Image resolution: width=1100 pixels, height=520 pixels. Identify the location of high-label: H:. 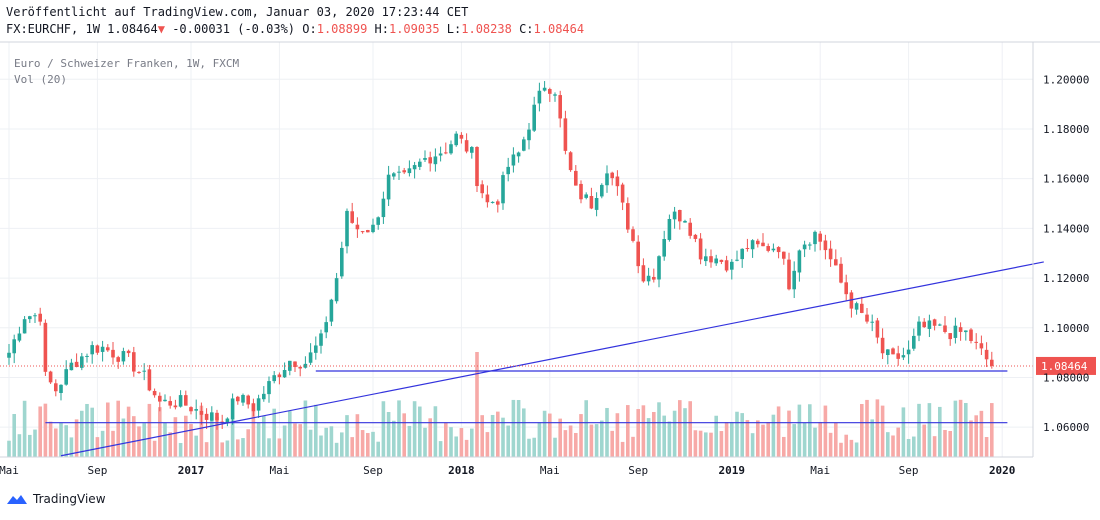
(381, 29).